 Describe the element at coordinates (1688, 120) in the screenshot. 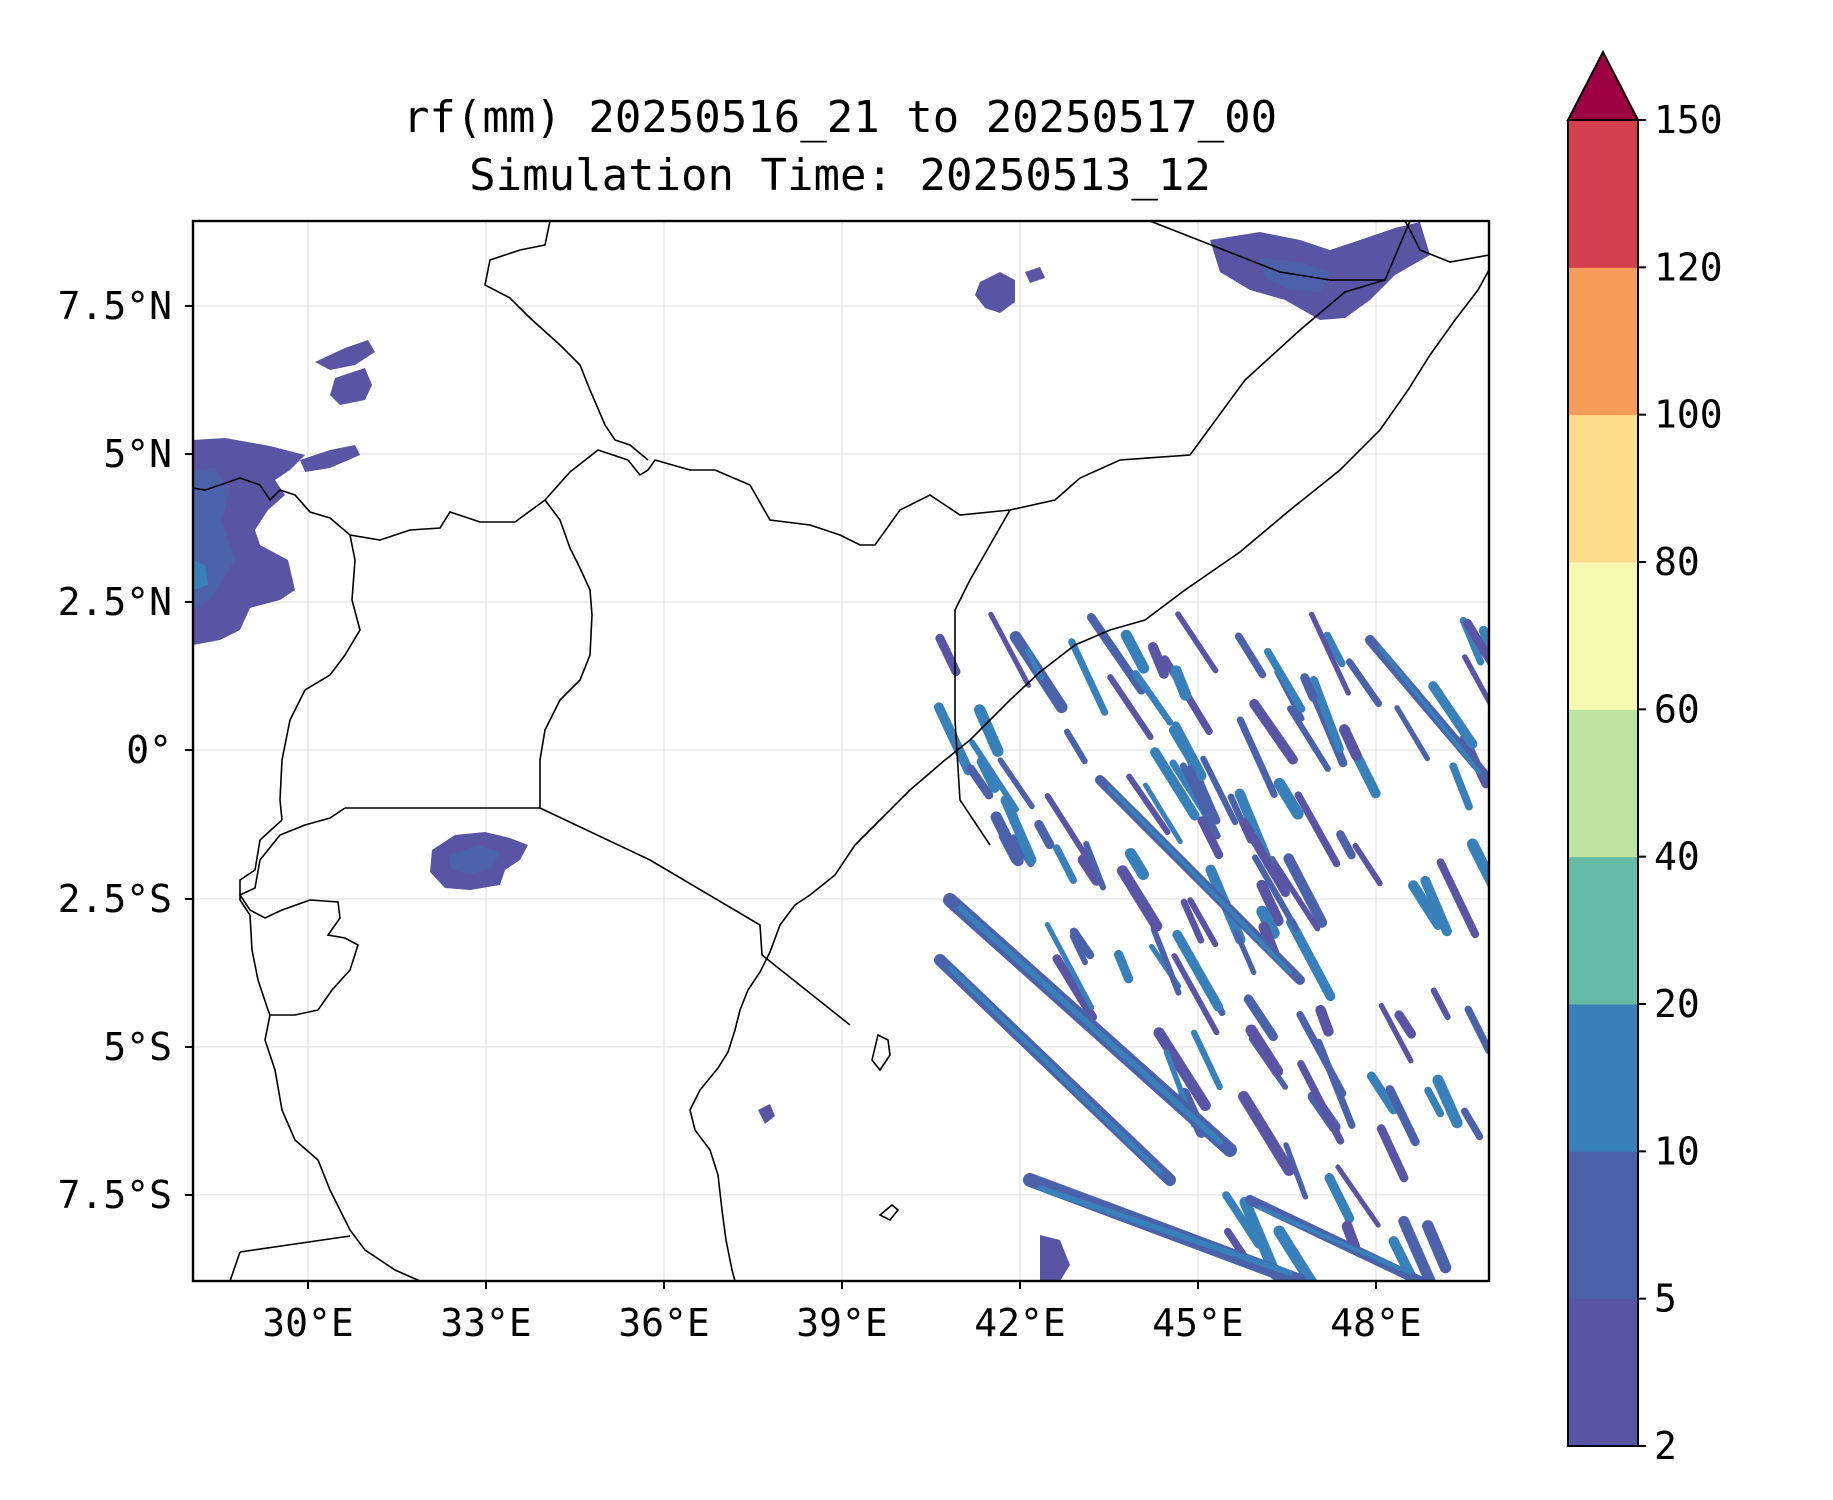

I see `colorbar-tick-label: 150` at that location.